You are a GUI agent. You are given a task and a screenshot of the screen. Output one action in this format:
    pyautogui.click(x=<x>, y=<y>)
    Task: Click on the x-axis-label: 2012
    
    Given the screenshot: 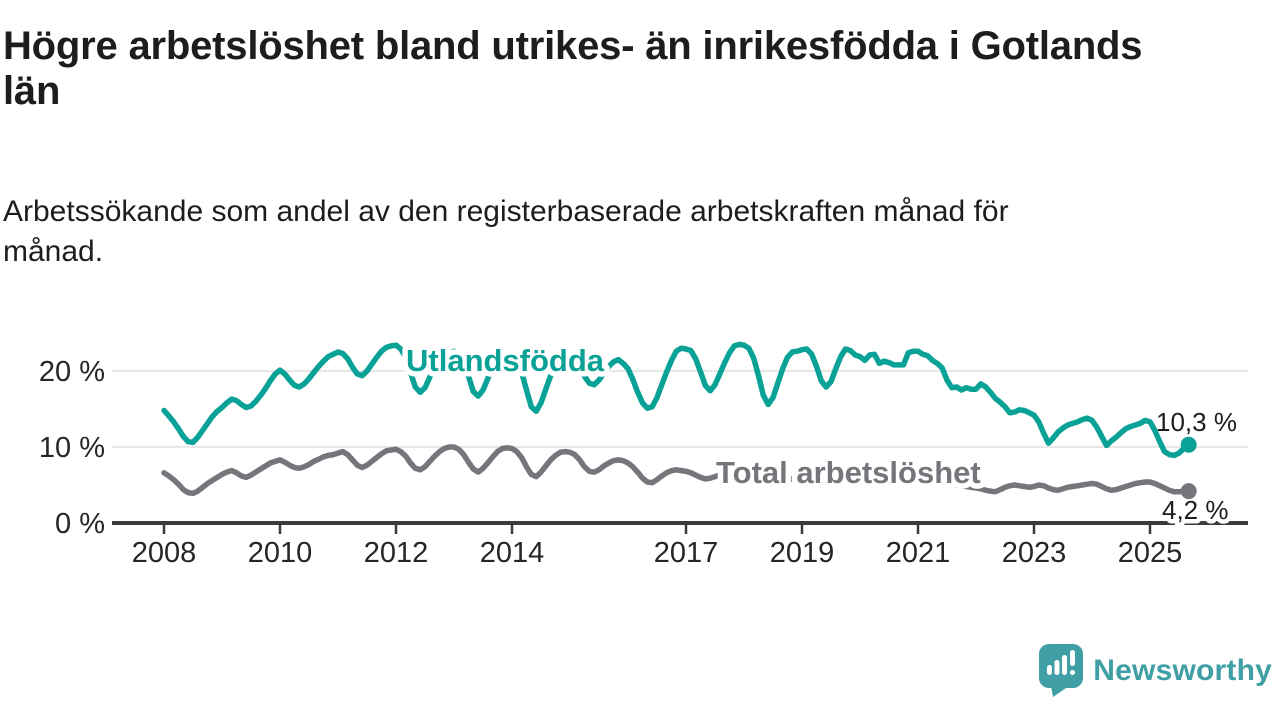 What is the action you would take?
    pyautogui.click(x=396, y=553)
    